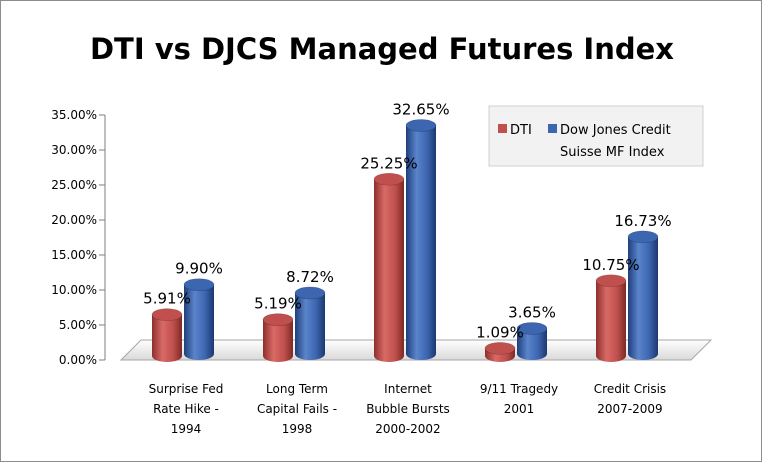 The height and width of the screenshot is (462, 762). What do you see at coordinates (408, 389) in the screenshot?
I see `x-category-label: Internet` at bounding box center [408, 389].